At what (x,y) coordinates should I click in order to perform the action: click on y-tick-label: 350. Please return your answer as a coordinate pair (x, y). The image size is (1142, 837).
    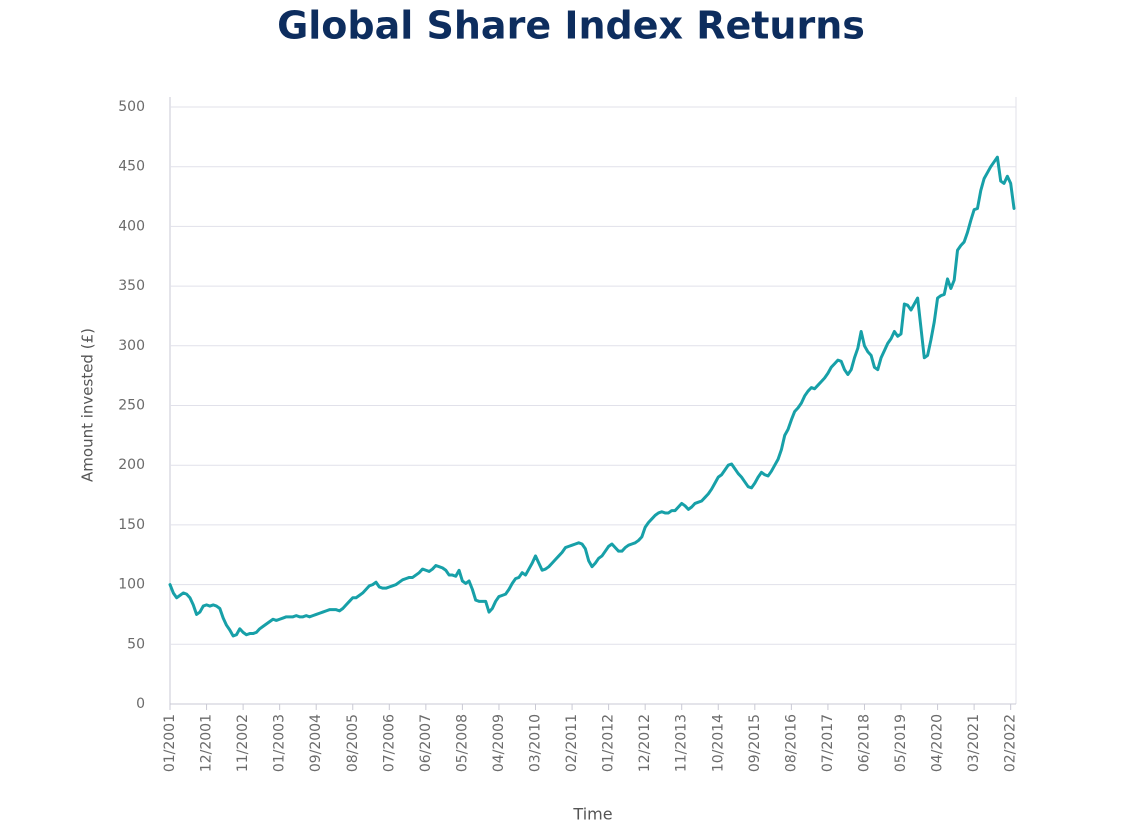
    Looking at the image, I should click on (131, 286).